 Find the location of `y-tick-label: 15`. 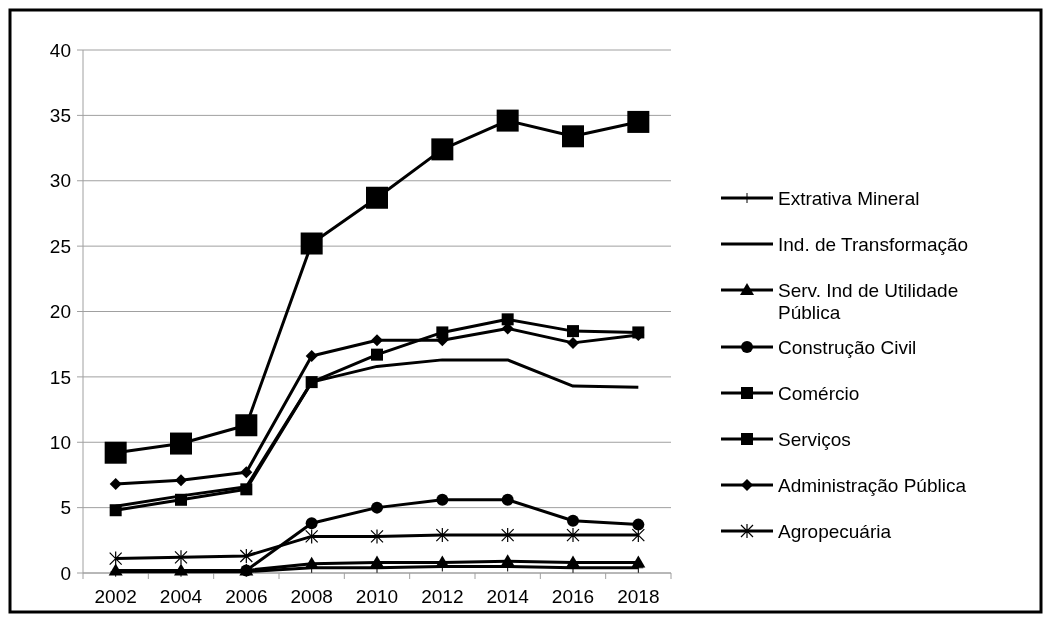

y-tick-label: 15 is located at coordinates (60, 377).